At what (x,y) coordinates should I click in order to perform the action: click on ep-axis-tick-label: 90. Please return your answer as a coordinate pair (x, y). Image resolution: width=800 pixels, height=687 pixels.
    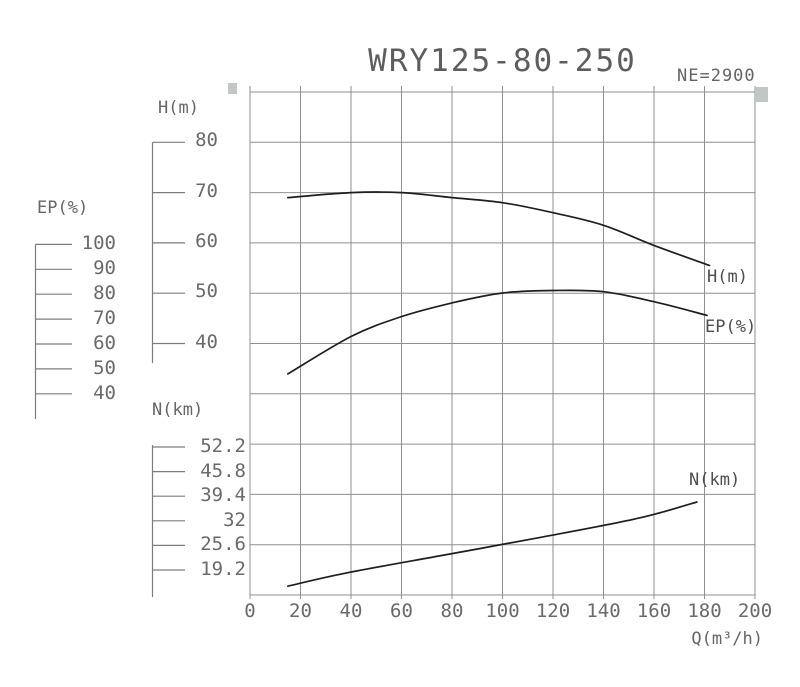
    Looking at the image, I should click on (104, 268).